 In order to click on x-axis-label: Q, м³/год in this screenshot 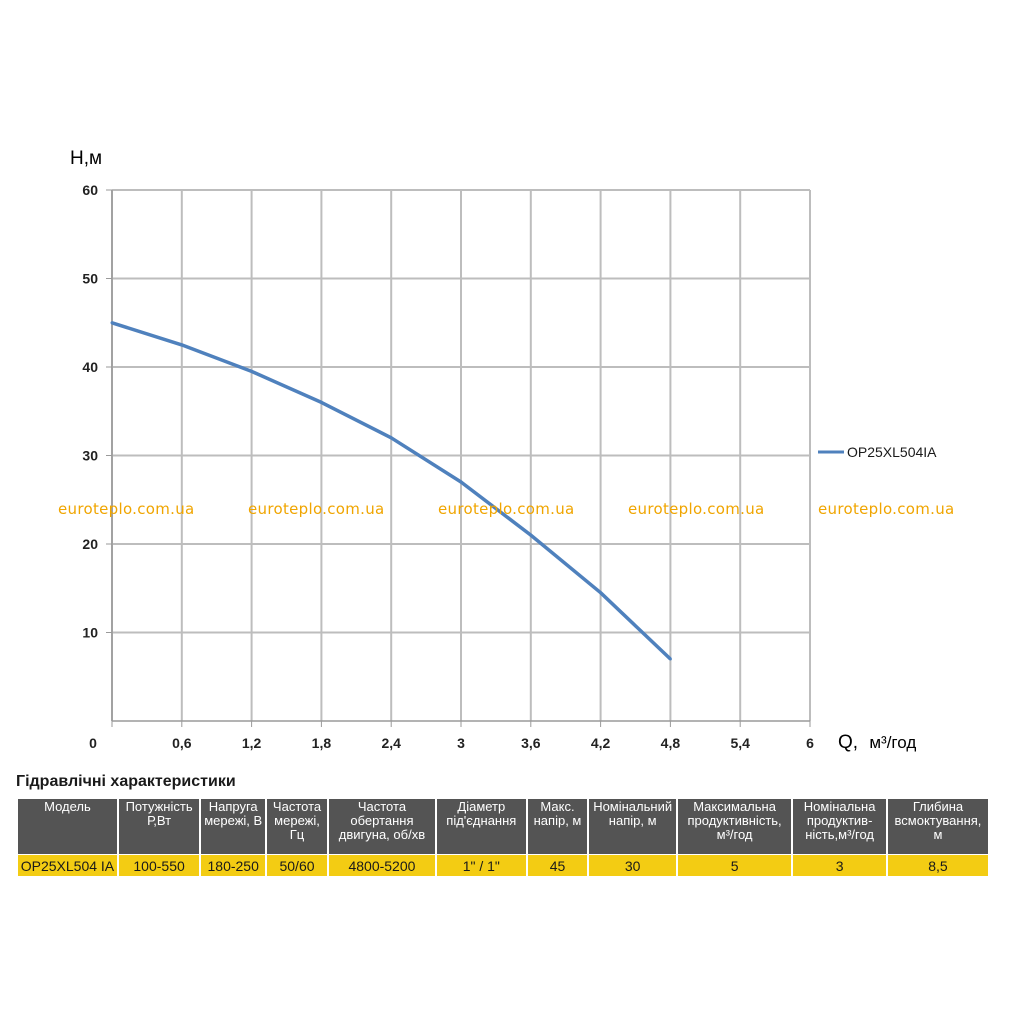, I will do `click(877, 742)`.